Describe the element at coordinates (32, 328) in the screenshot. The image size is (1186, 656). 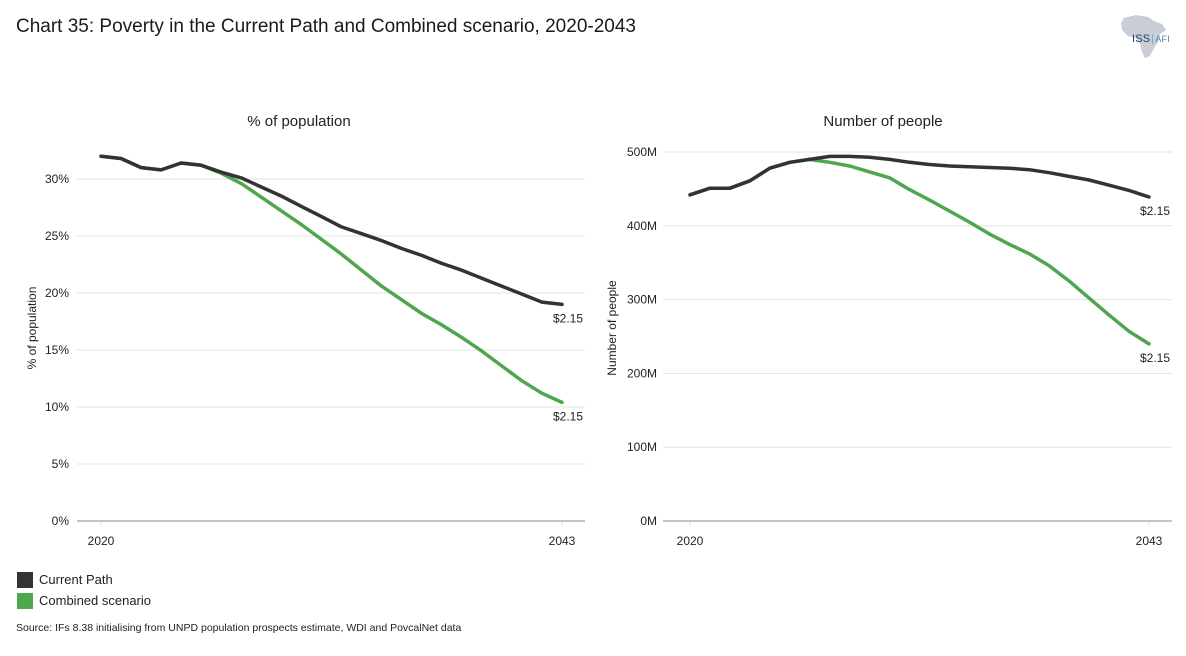
I see `y-axis-label-pct: % of population` at that location.